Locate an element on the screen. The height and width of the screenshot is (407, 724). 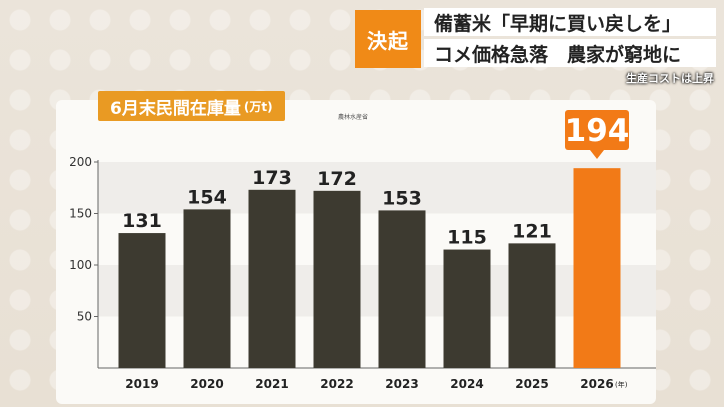
data-label: 153 is located at coordinates (402, 198).